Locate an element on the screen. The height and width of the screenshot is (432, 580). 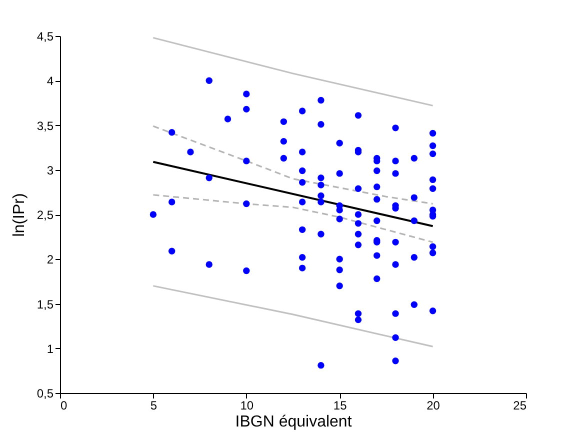
y-tick-label: 1,5 is located at coordinates (45, 304).